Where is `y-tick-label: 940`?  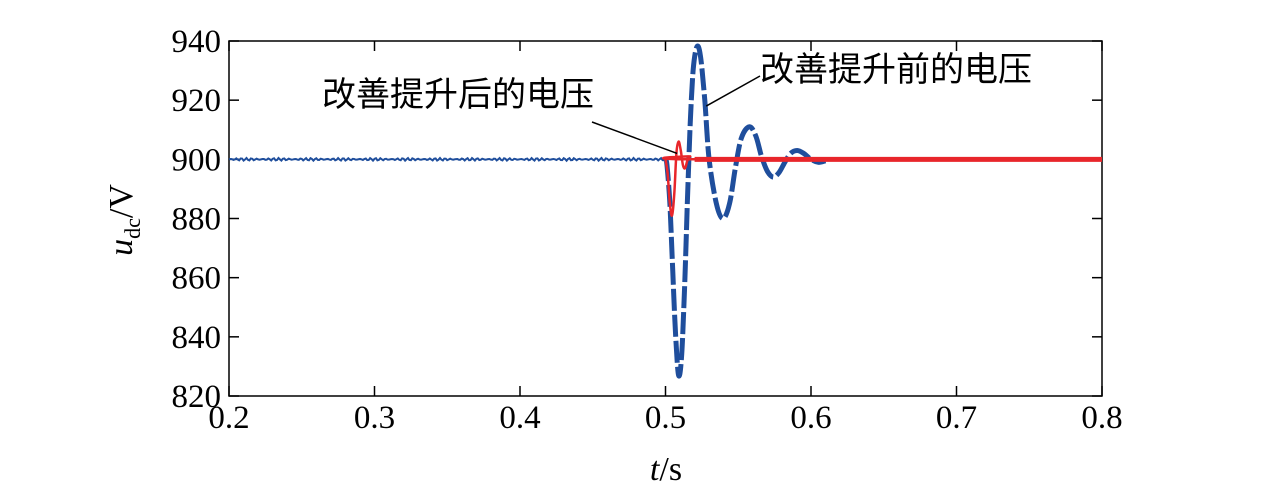 y-tick-label: 940 is located at coordinates (197, 42).